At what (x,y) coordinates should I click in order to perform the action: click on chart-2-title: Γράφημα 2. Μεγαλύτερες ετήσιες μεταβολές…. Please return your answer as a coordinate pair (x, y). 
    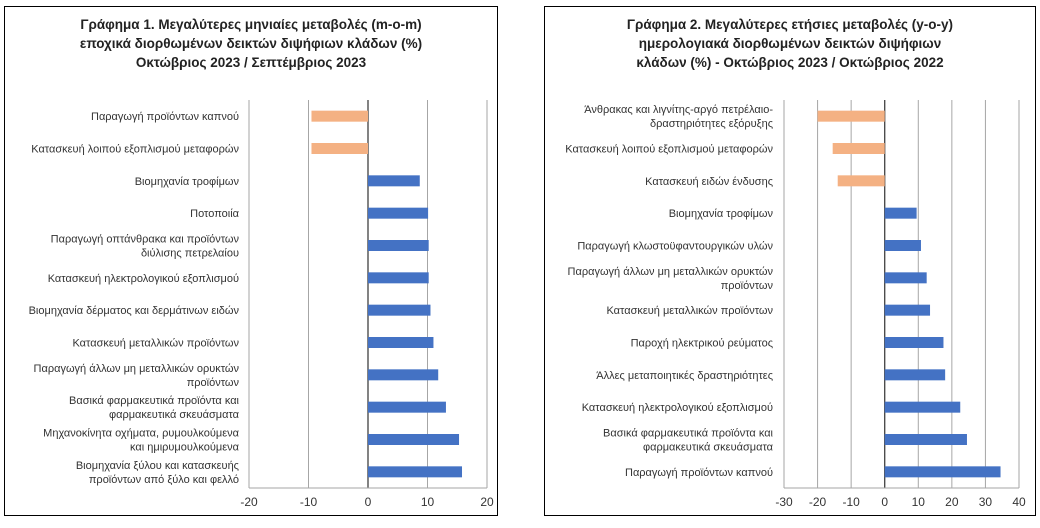
    Looking at the image, I should click on (790, 43).